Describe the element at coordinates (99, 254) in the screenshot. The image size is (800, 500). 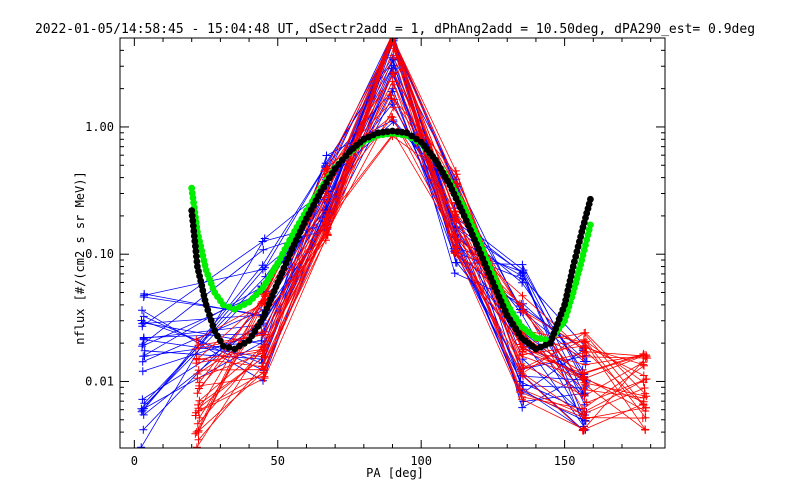
I see `y-tick-label: 0.10` at that location.